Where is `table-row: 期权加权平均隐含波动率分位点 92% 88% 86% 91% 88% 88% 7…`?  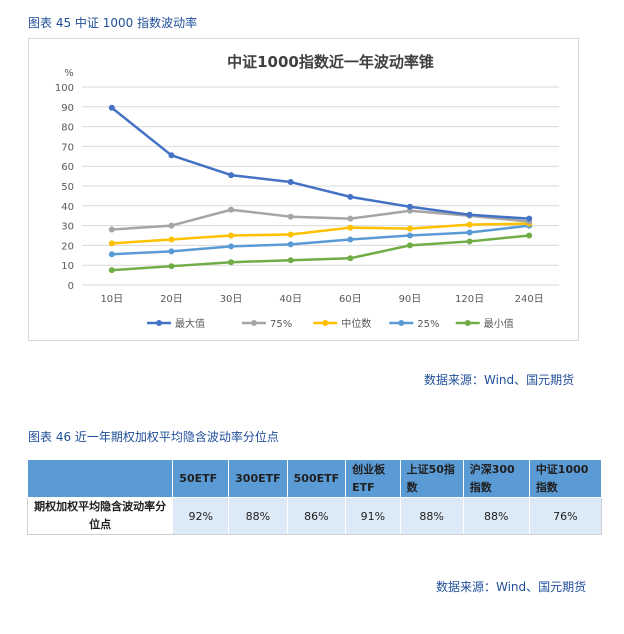
table-row: 期权加权平均隐含波动率分位点 92% 88% 86% 91% 88% 88% 7… is located at coordinates (314, 516).